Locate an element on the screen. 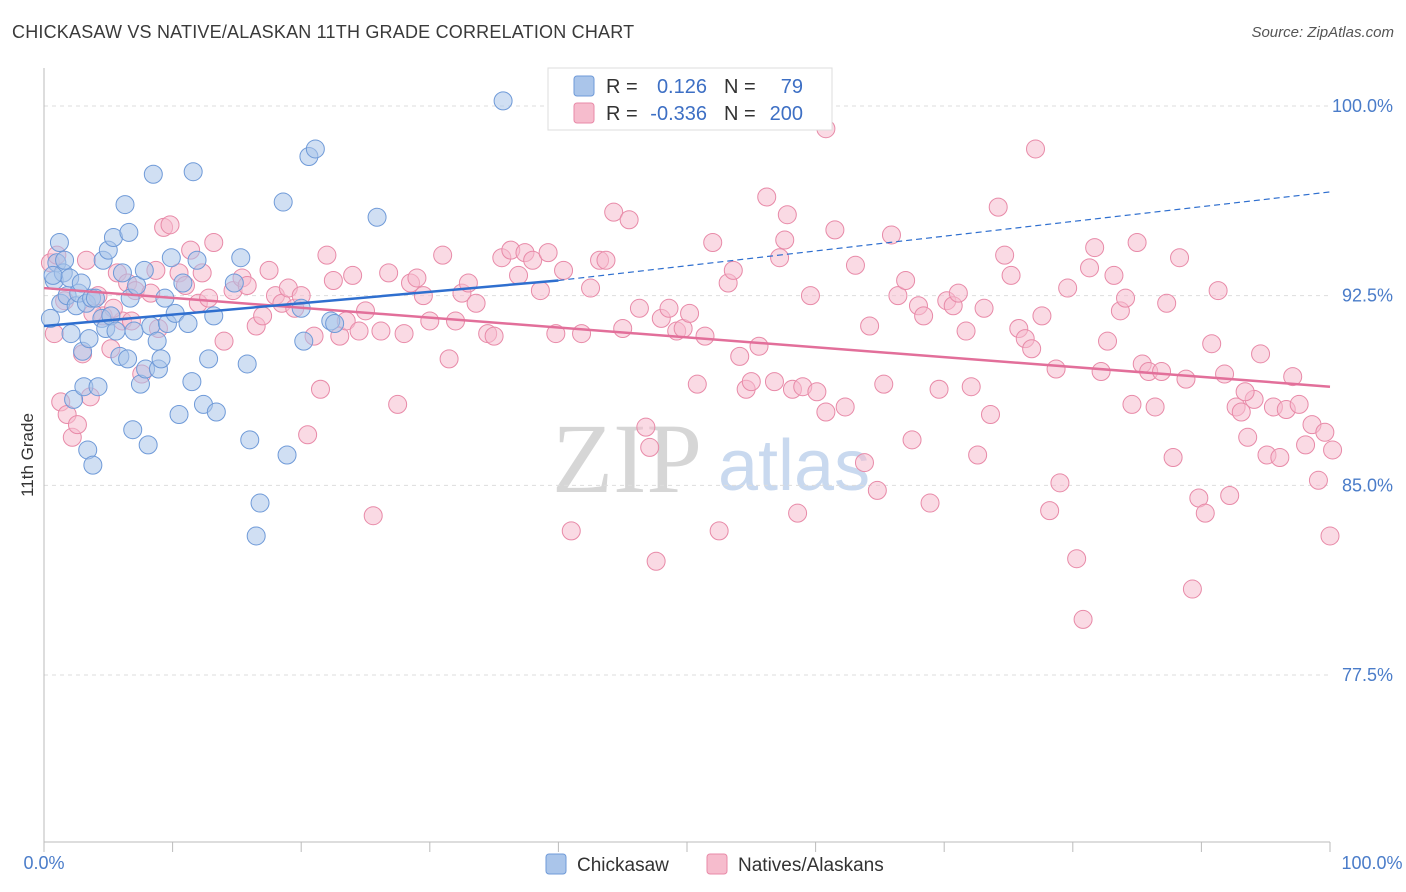 Image resolution: width=1406 pixels, height=892 pixels. series-legend: Chickasaw Natives/Alaskans is located at coordinates (714, 864).